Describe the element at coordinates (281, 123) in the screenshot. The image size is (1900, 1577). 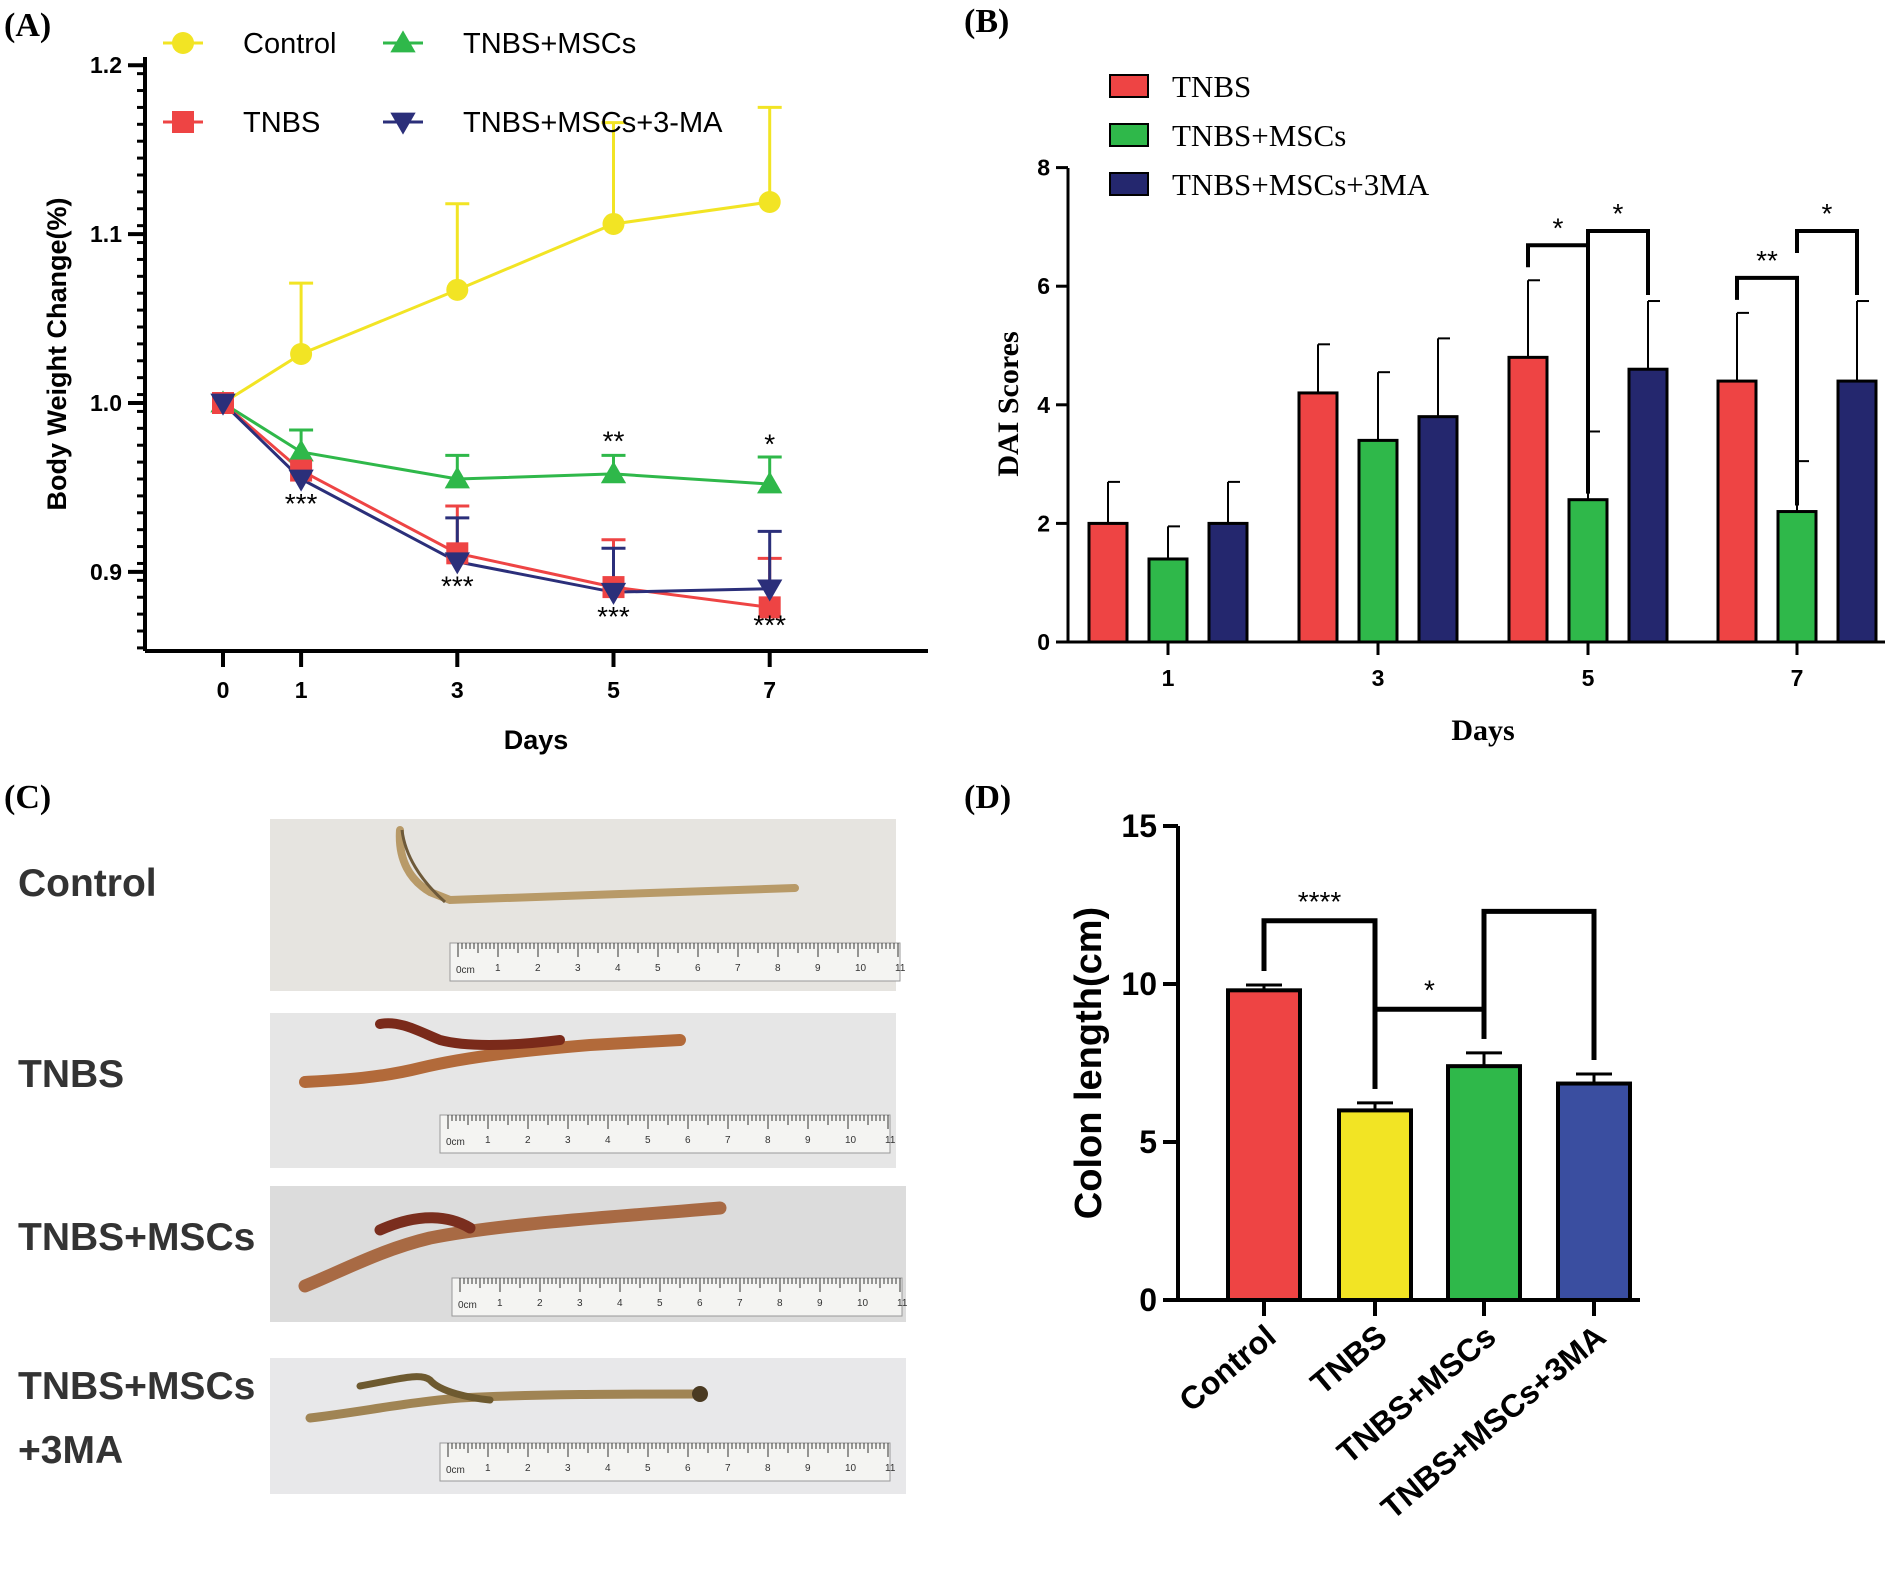
I see `panel-a-legend-label: TNBS` at that location.